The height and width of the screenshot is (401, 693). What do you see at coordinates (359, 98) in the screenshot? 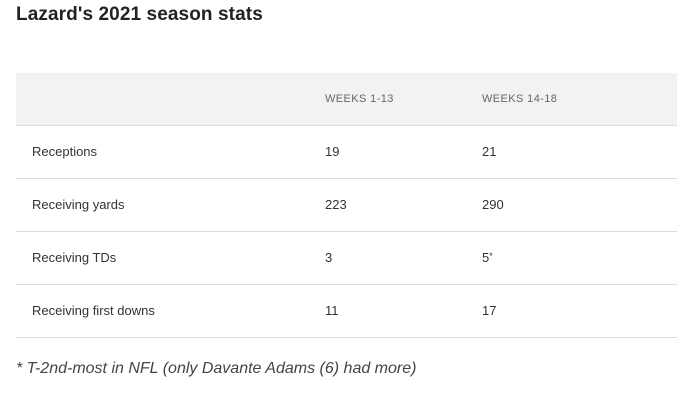
I see `column-header-weeks-1-13: WEEKS 1-13` at bounding box center [359, 98].